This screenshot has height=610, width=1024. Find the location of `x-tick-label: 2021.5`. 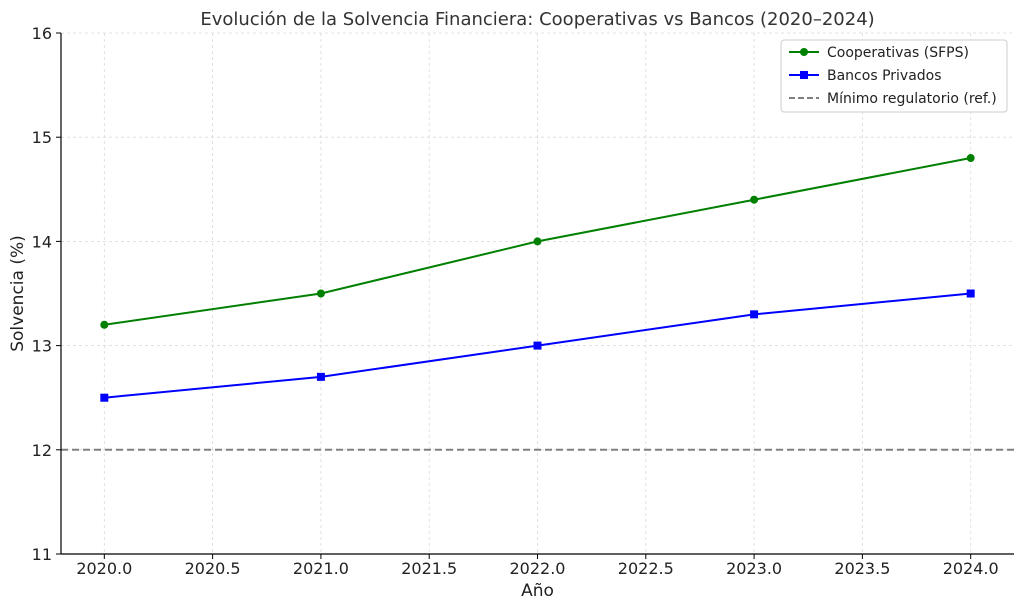

x-tick-label: 2021.5 is located at coordinates (429, 568).